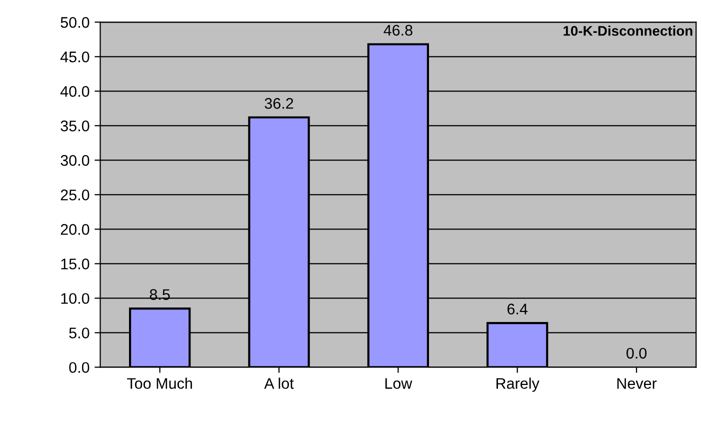  Describe the element at coordinates (75, 22) in the screenshot. I see `y-tick-label: 50.0` at that location.